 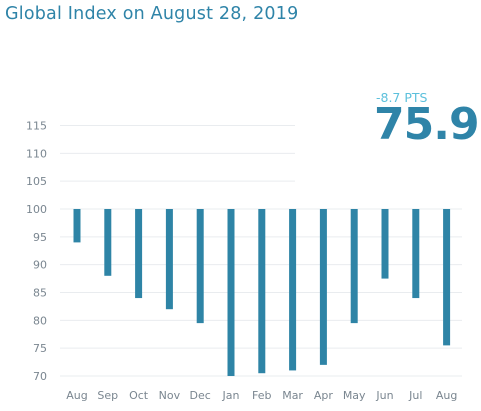 What do you see at coordinates (415, 395) in the screenshot?
I see `x-tick-label: Jul` at bounding box center [415, 395].